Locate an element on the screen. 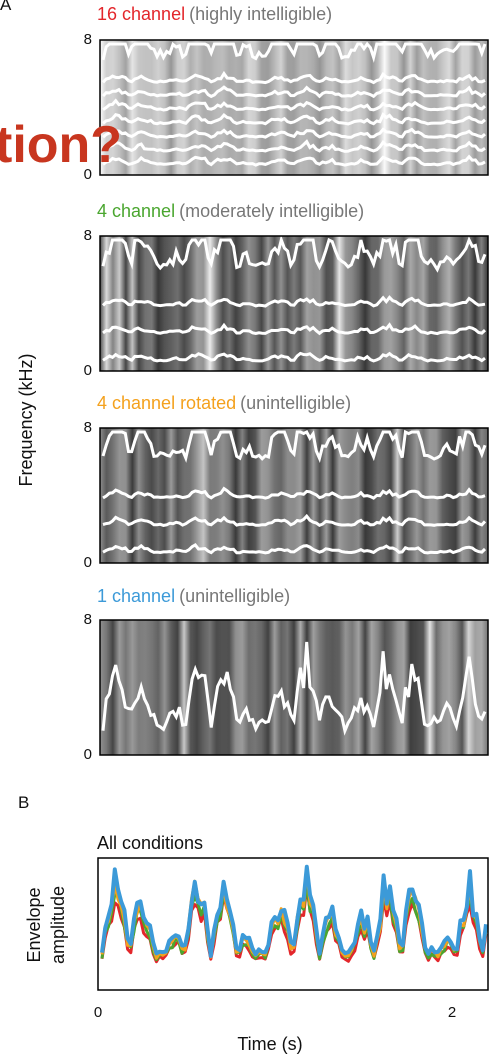  condition-name: 4 channel rotated is located at coordinates (166, 403).